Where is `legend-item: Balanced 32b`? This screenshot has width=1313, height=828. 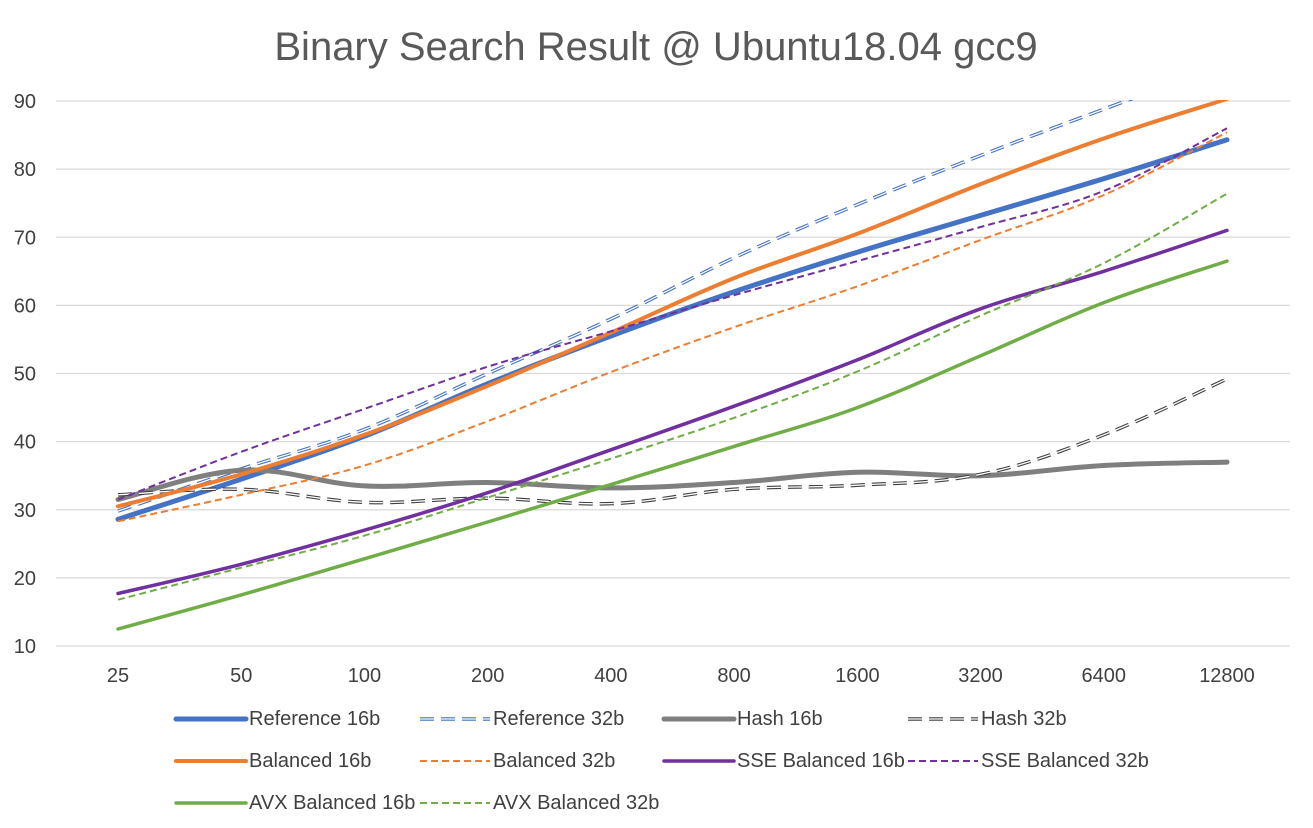
legend-item: Balanced 32b is located at coordinates (517, 761).